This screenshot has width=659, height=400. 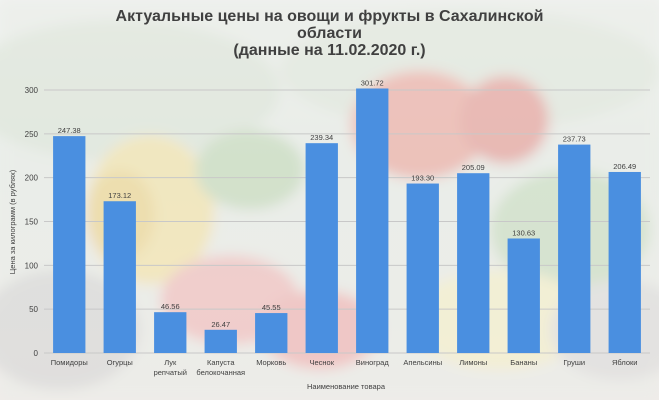 I want to click on y-tick-label: 300, so click(x=32, y=90).